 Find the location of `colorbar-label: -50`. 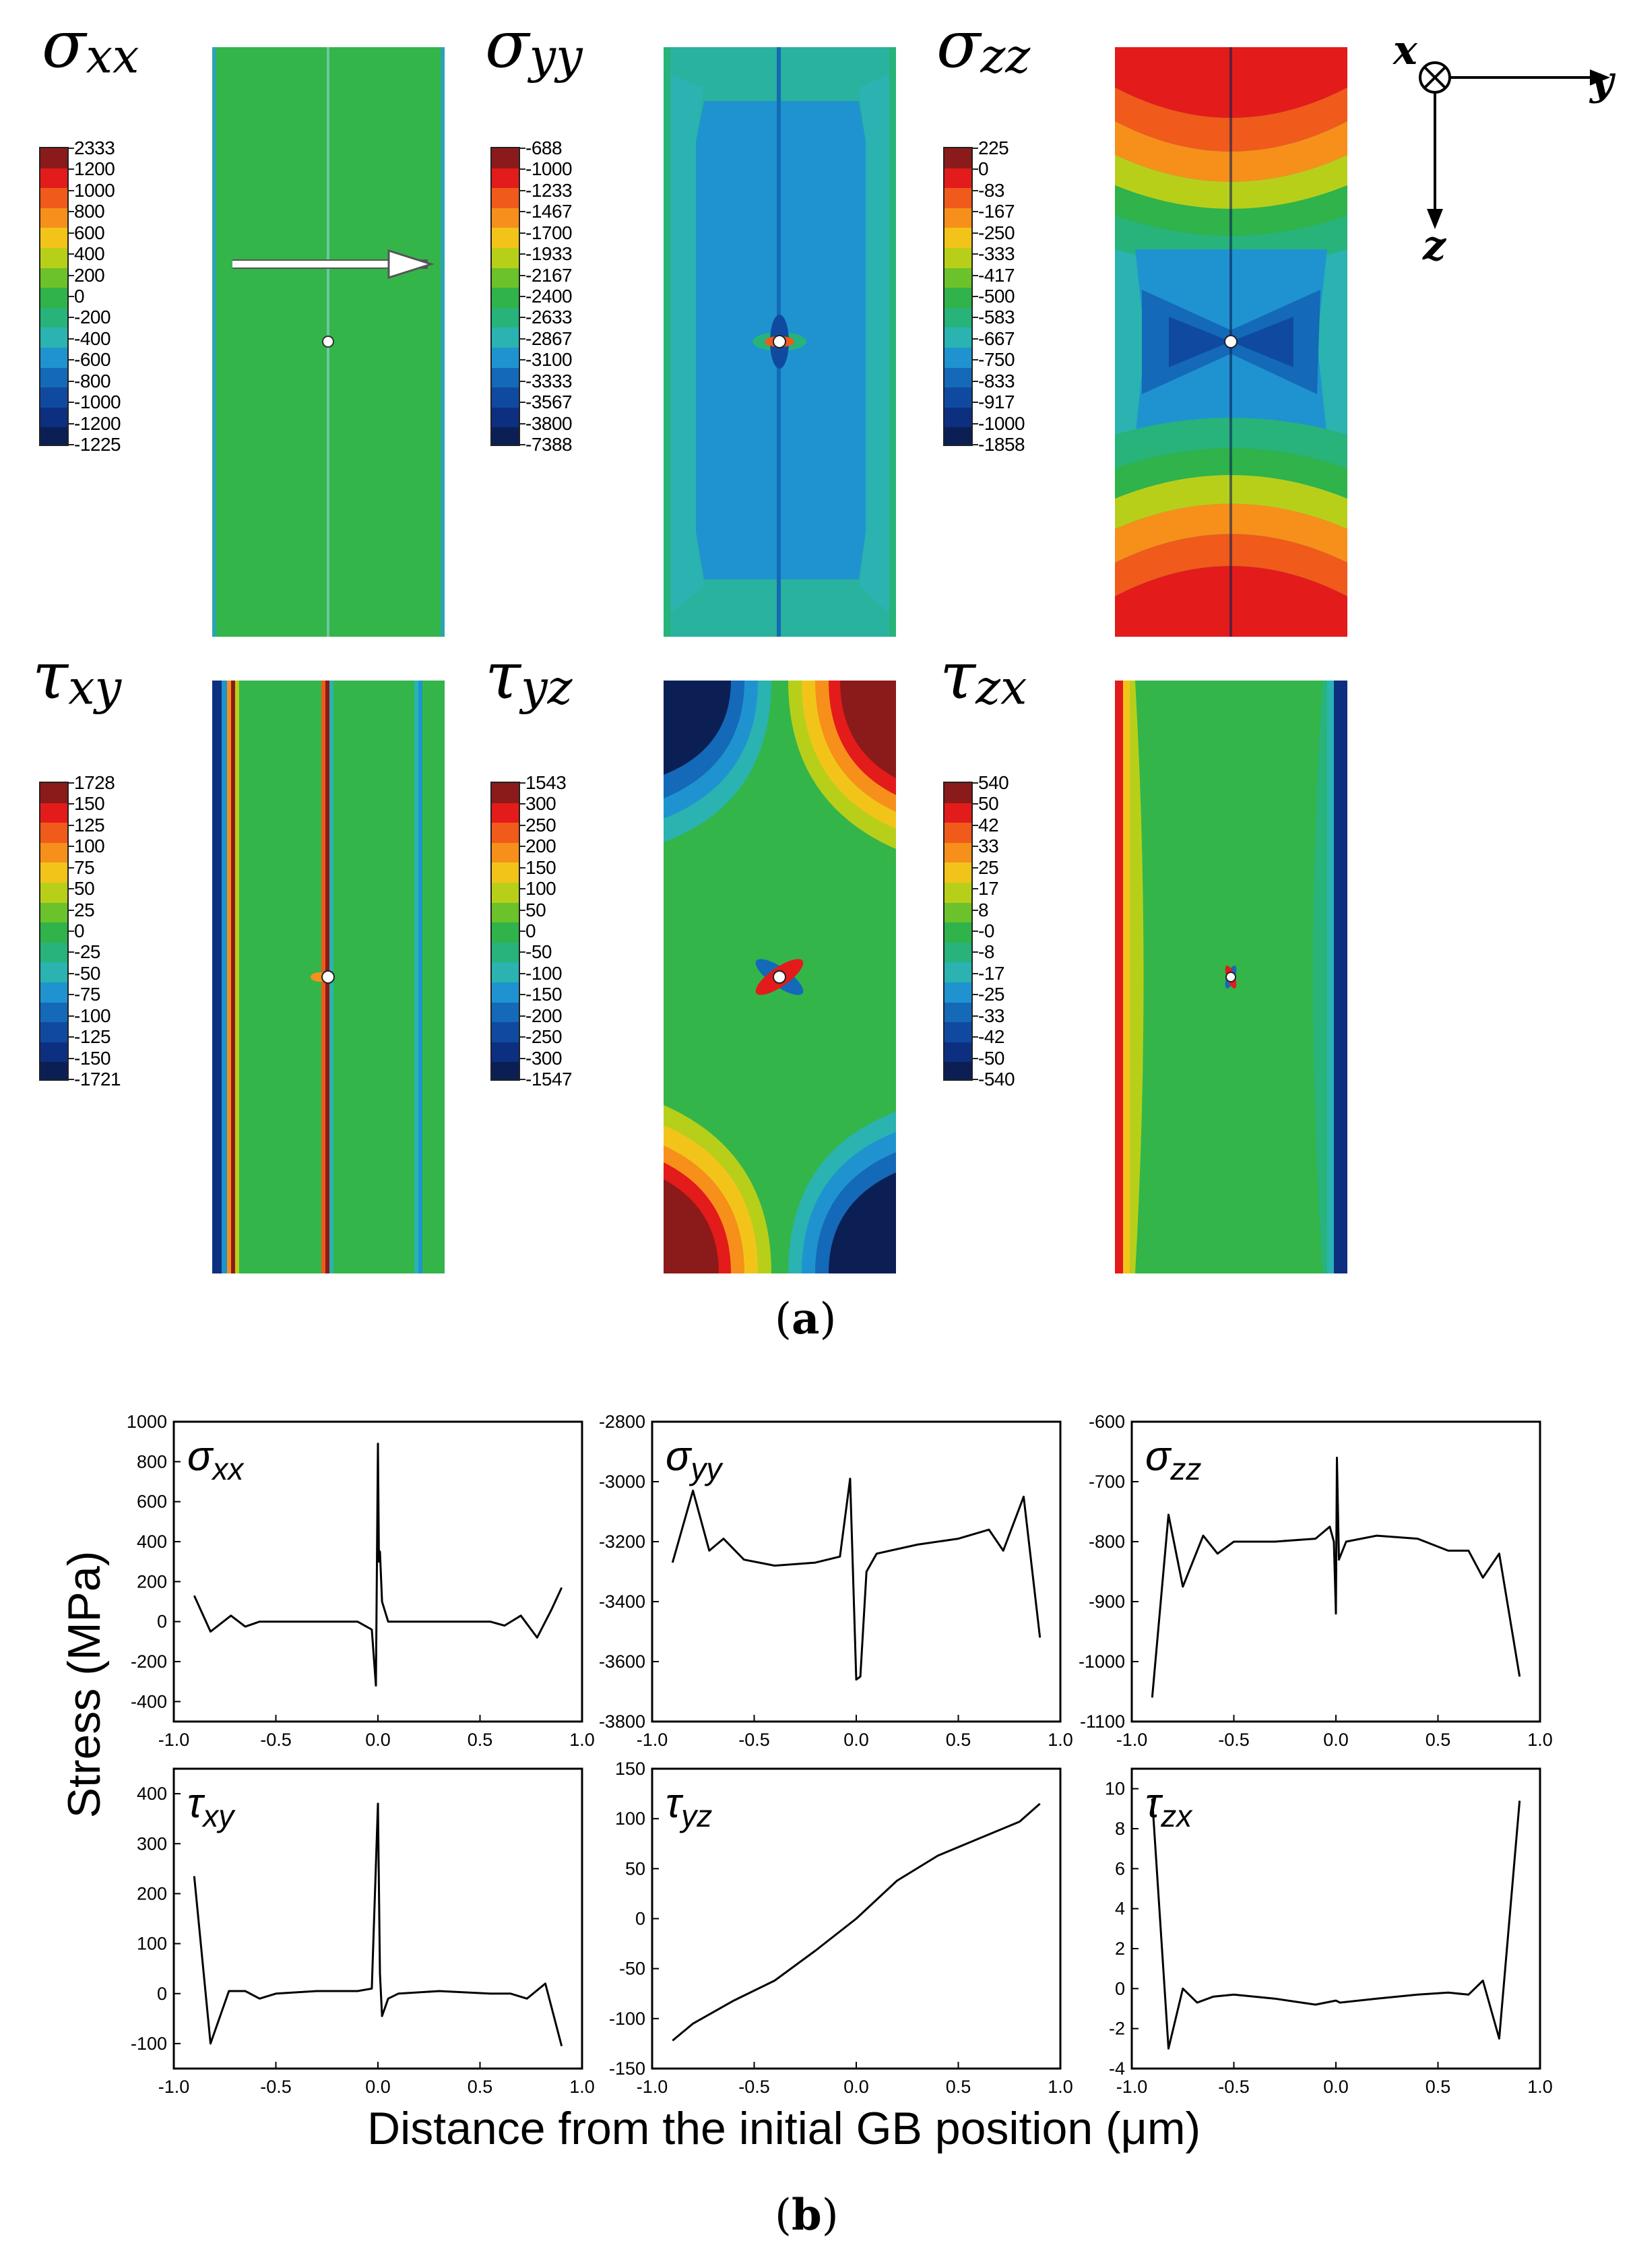

colorbar-label: -50 is located at coordinates (87, 973).